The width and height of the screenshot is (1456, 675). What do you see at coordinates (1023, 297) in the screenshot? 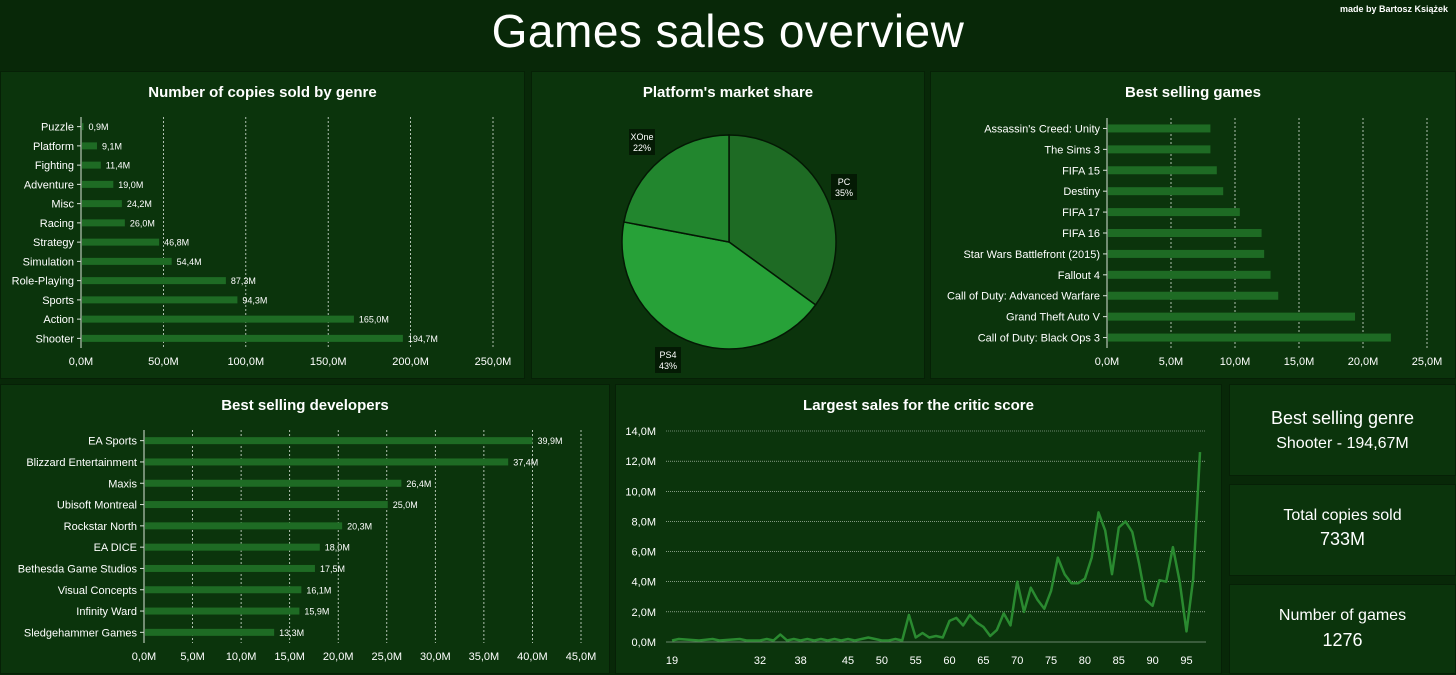
I see `category-label: Call of Duty: Advanced Warfare` at bounding box center [1023, 297].